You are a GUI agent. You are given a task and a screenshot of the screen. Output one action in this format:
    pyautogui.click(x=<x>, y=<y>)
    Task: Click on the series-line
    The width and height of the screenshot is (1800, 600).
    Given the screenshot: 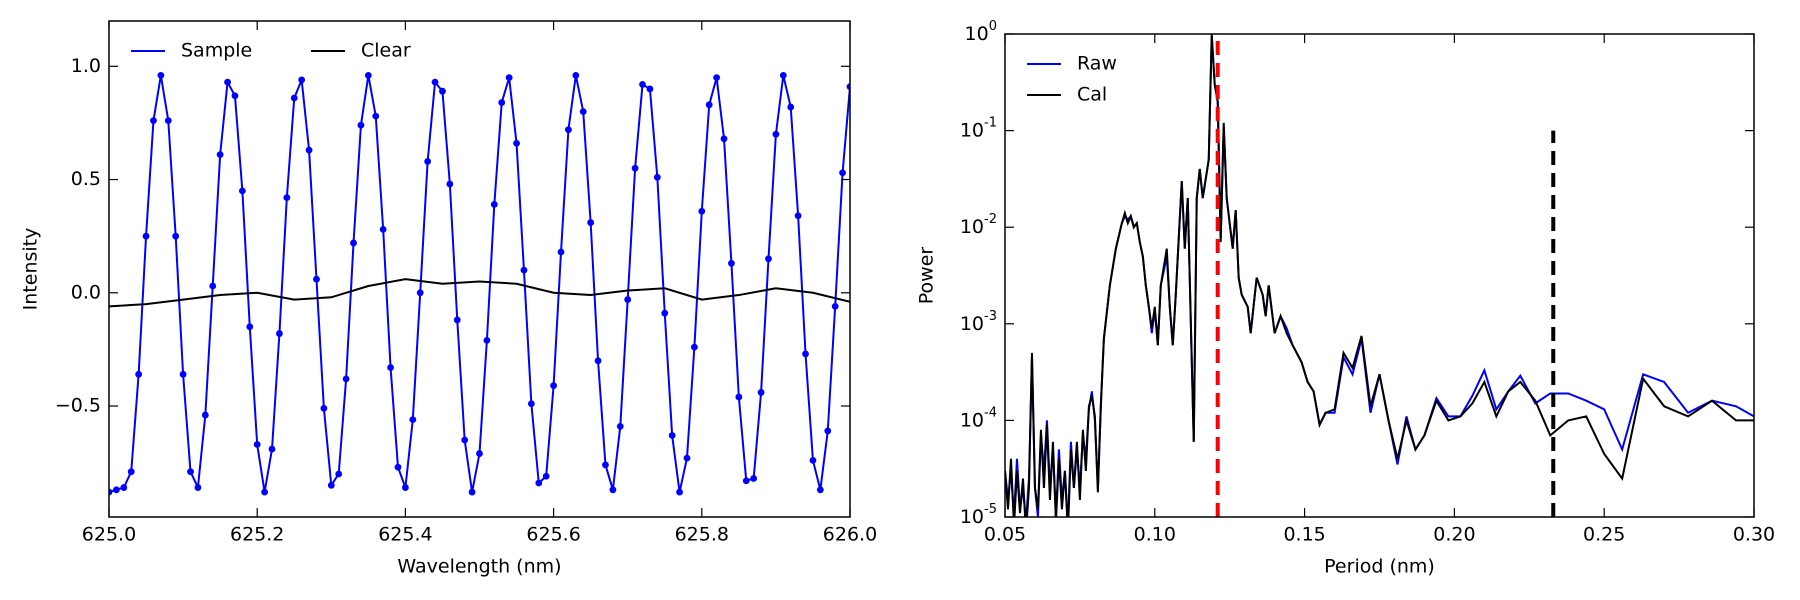 What is the action you would take?
    pyautogui.click(x=479, y=293)
    